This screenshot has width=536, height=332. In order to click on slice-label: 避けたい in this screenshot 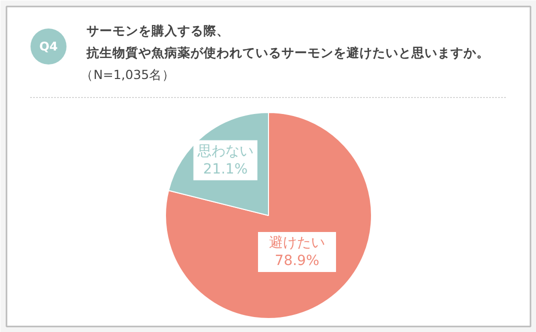, I will do `click(297, 243)`.